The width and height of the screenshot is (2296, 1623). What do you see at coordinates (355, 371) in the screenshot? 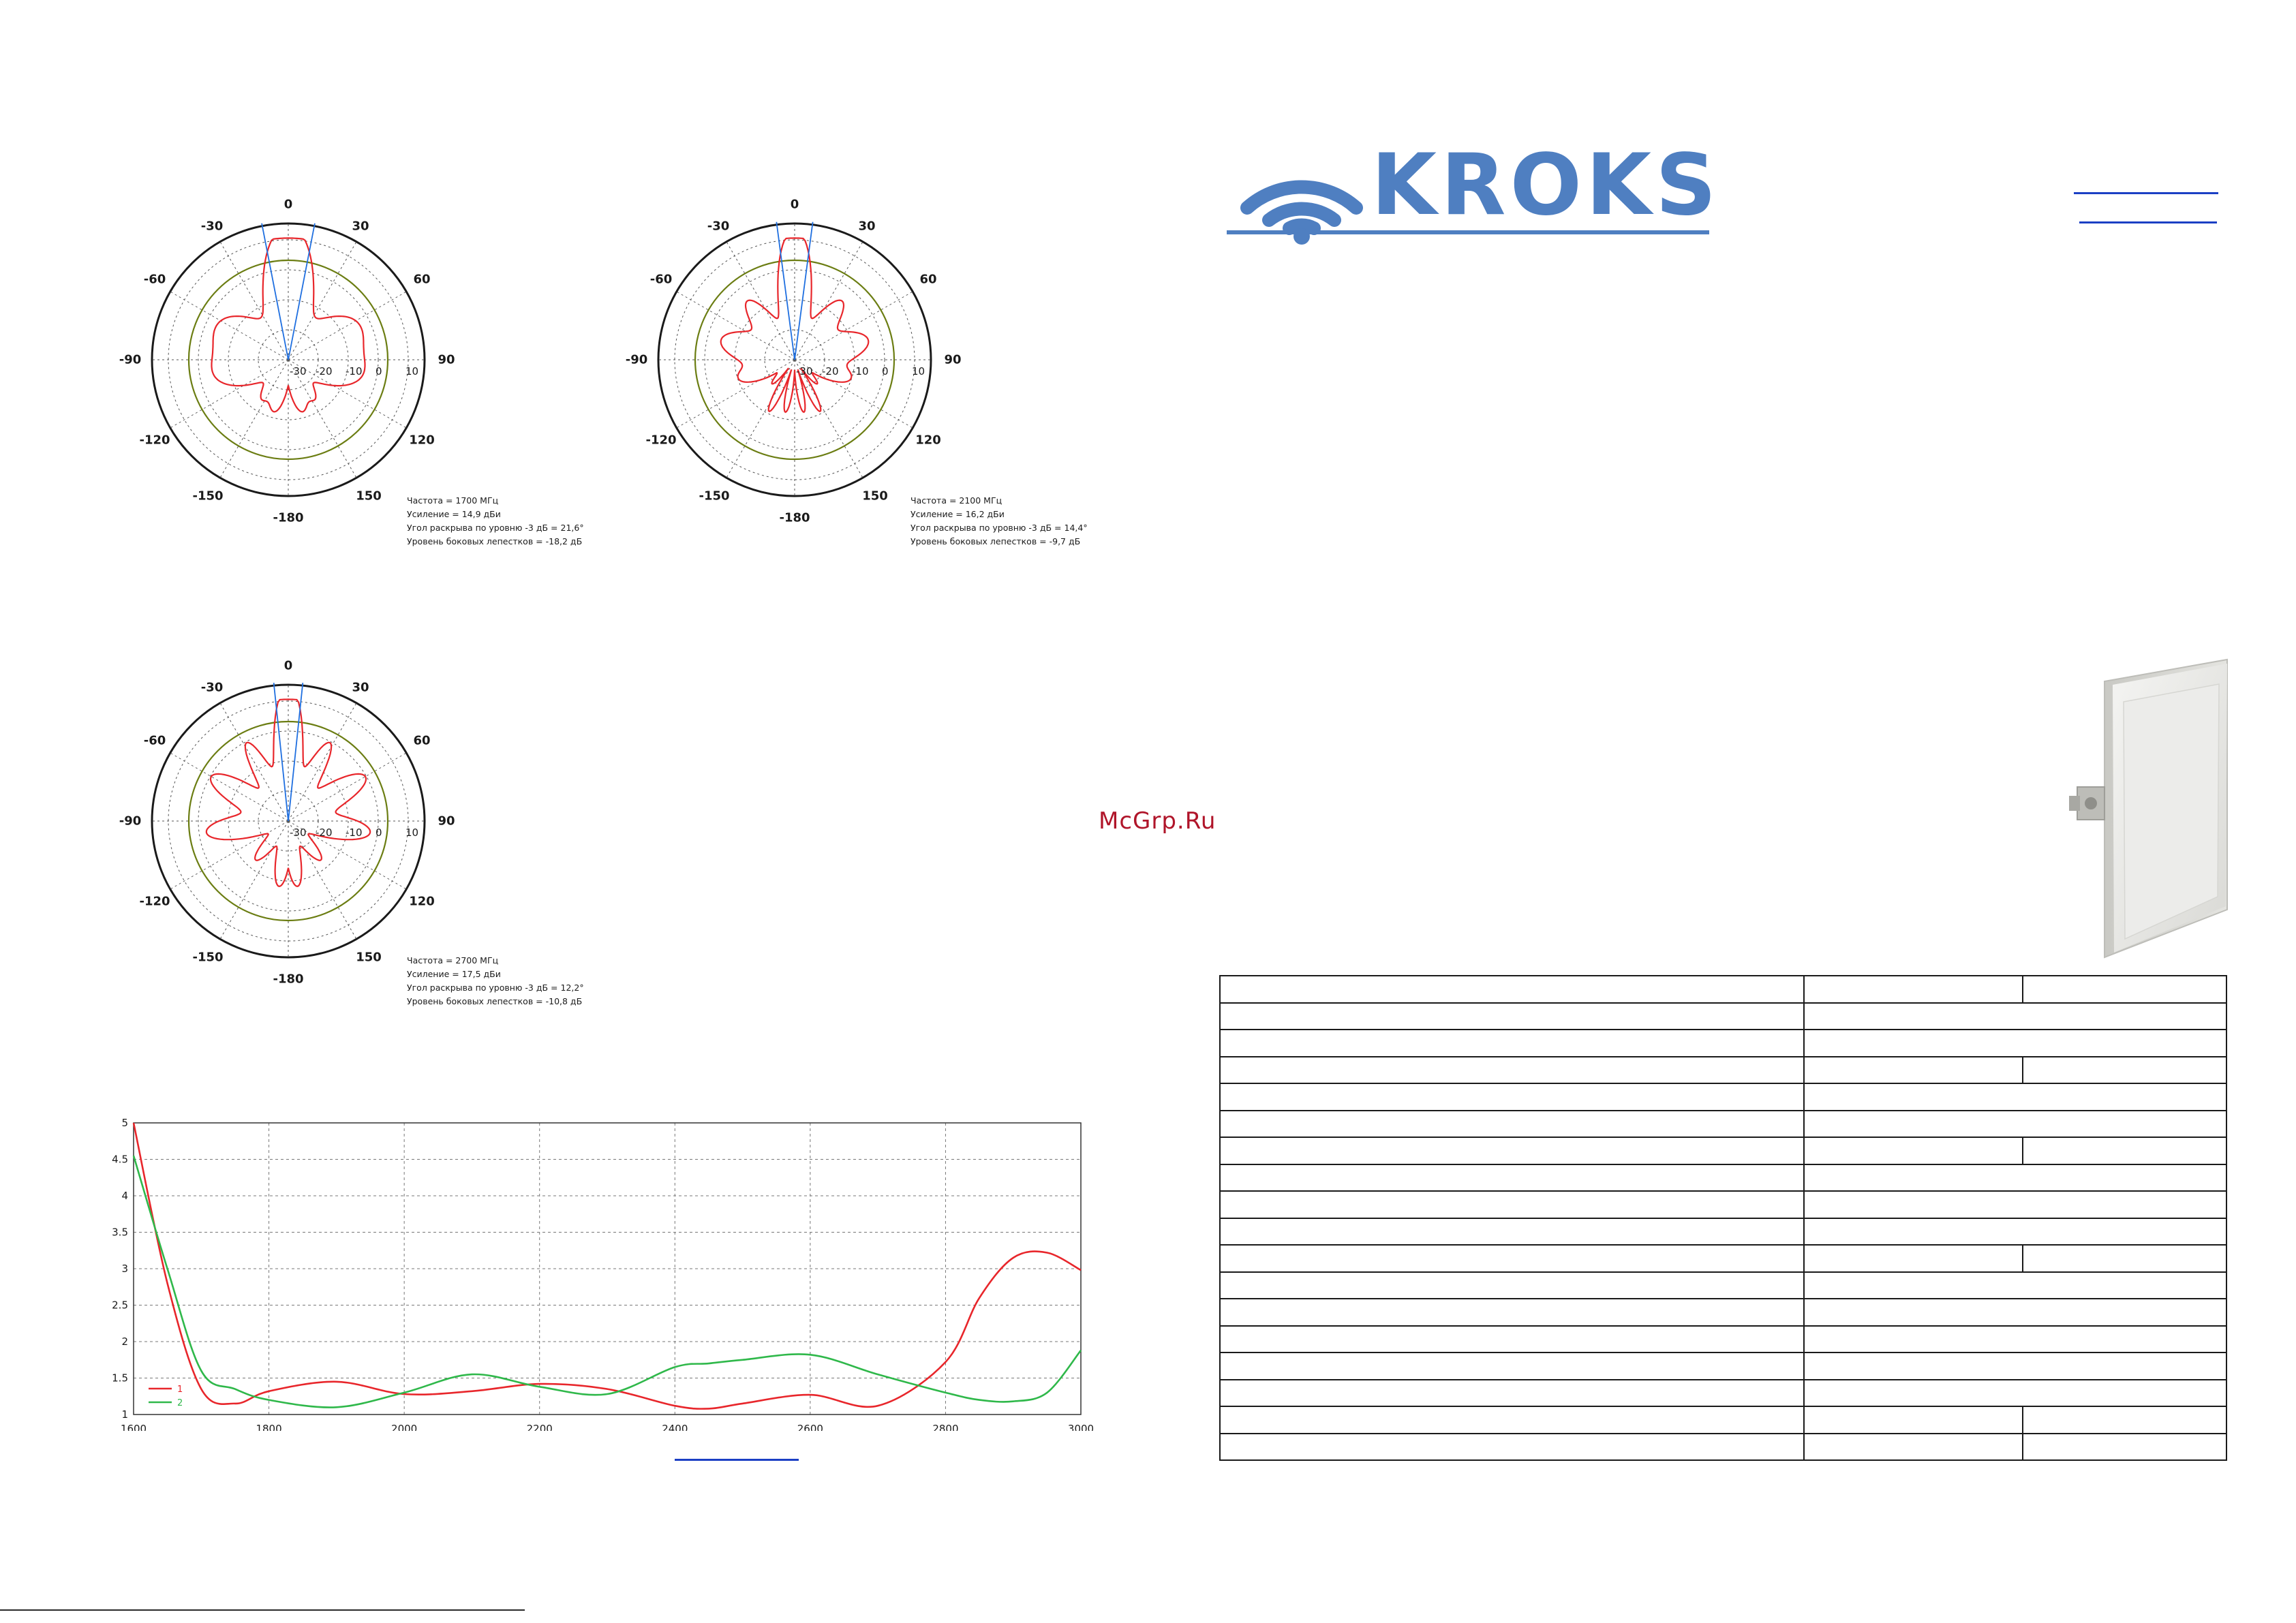
I see `polar-radial-label: -10` at bounding box center [355, 371].